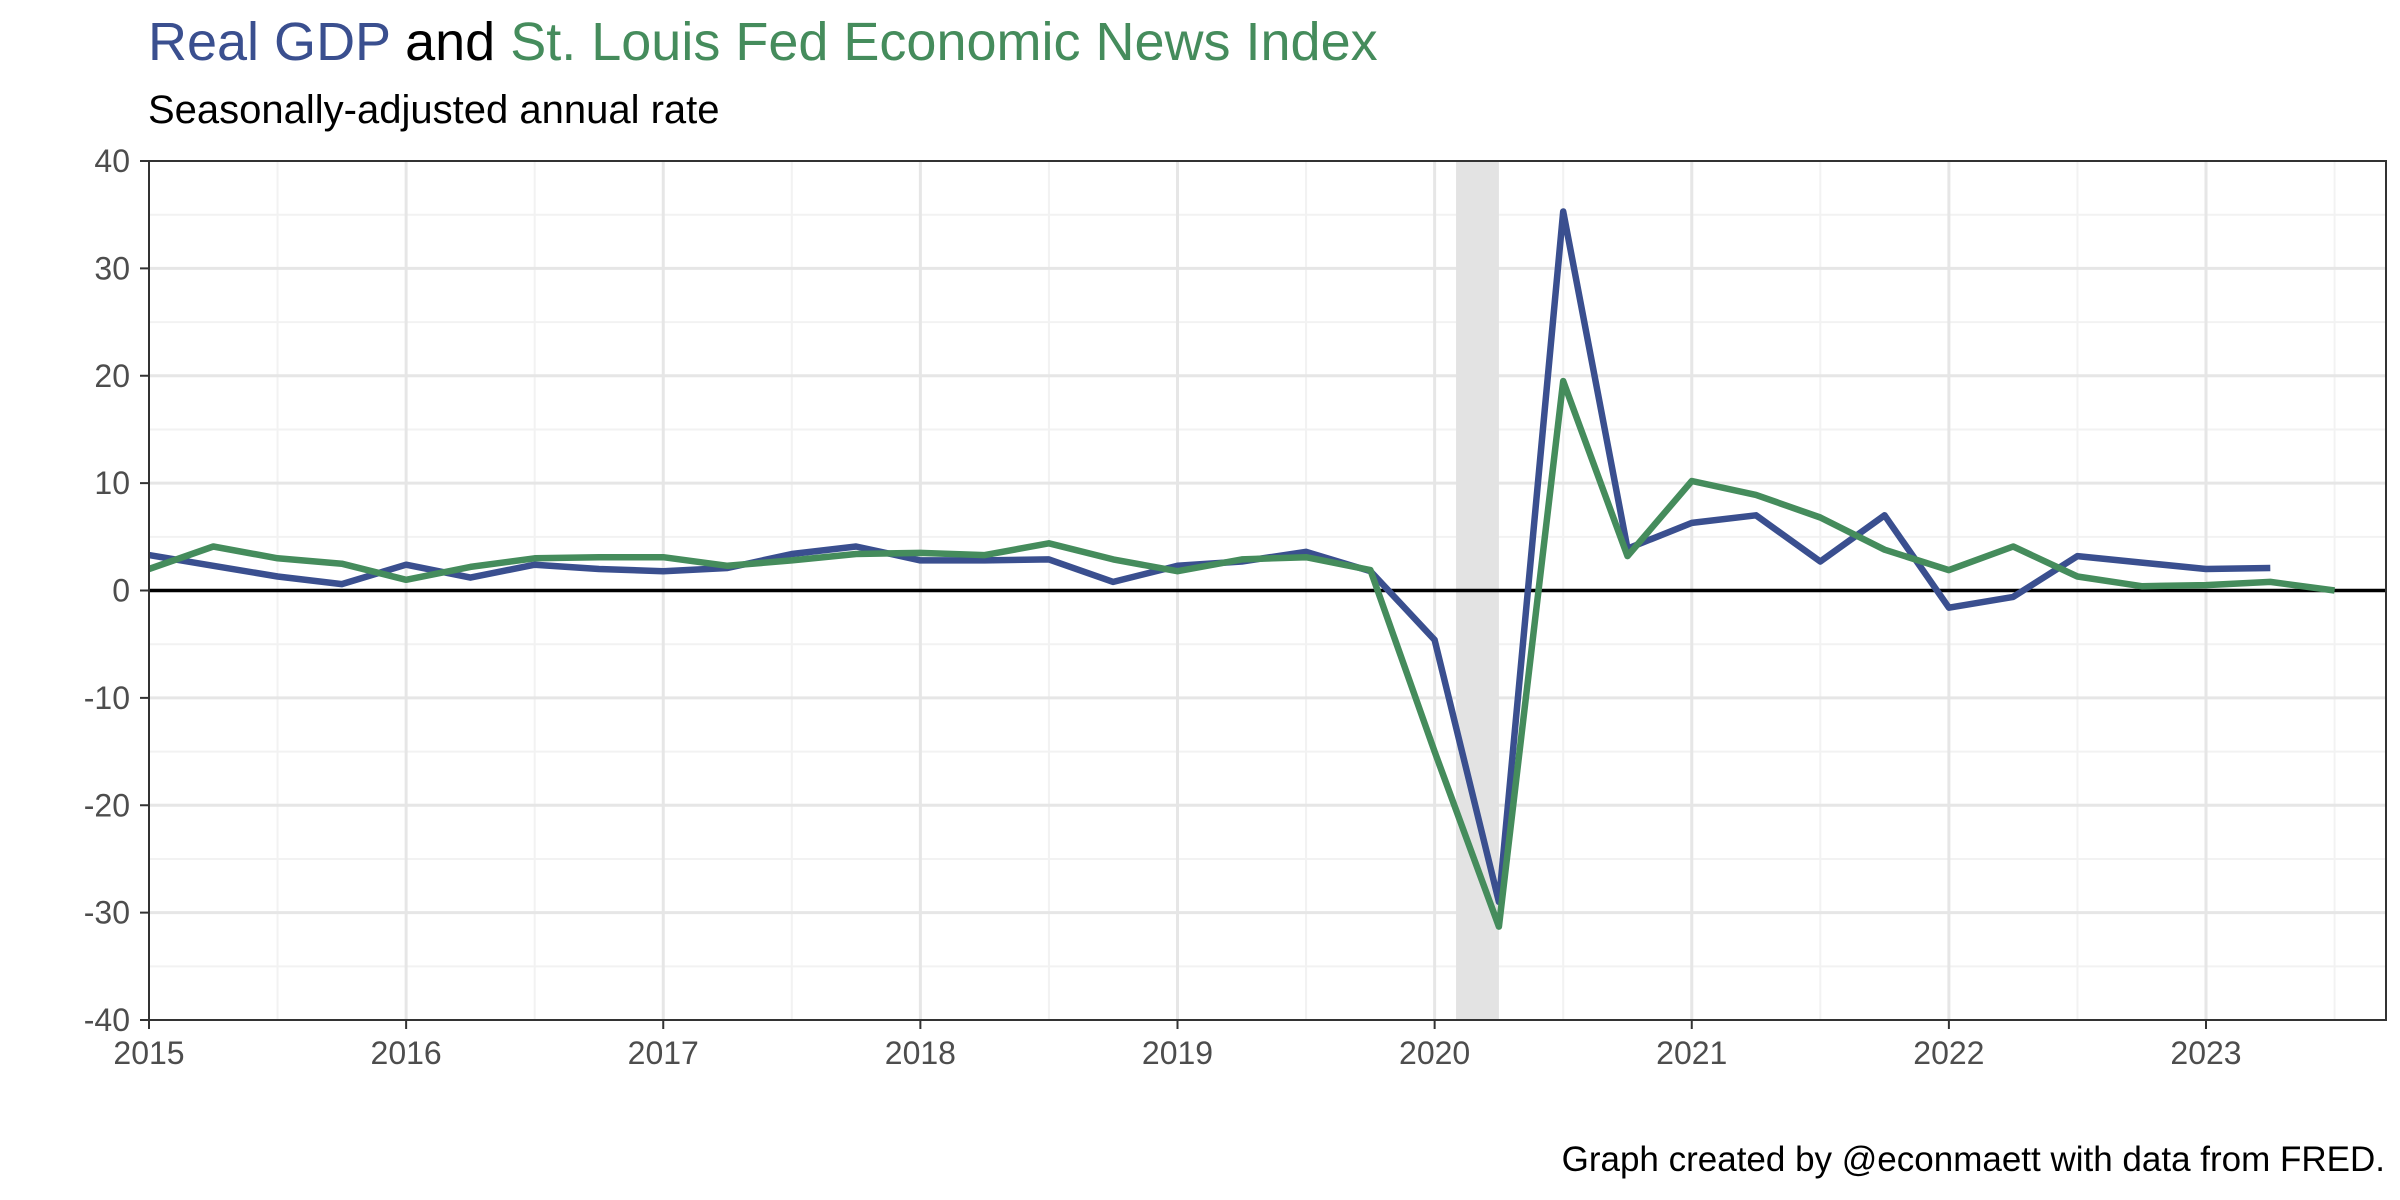  I want to click on x-tick-label: 2017, so click(663, 1053).